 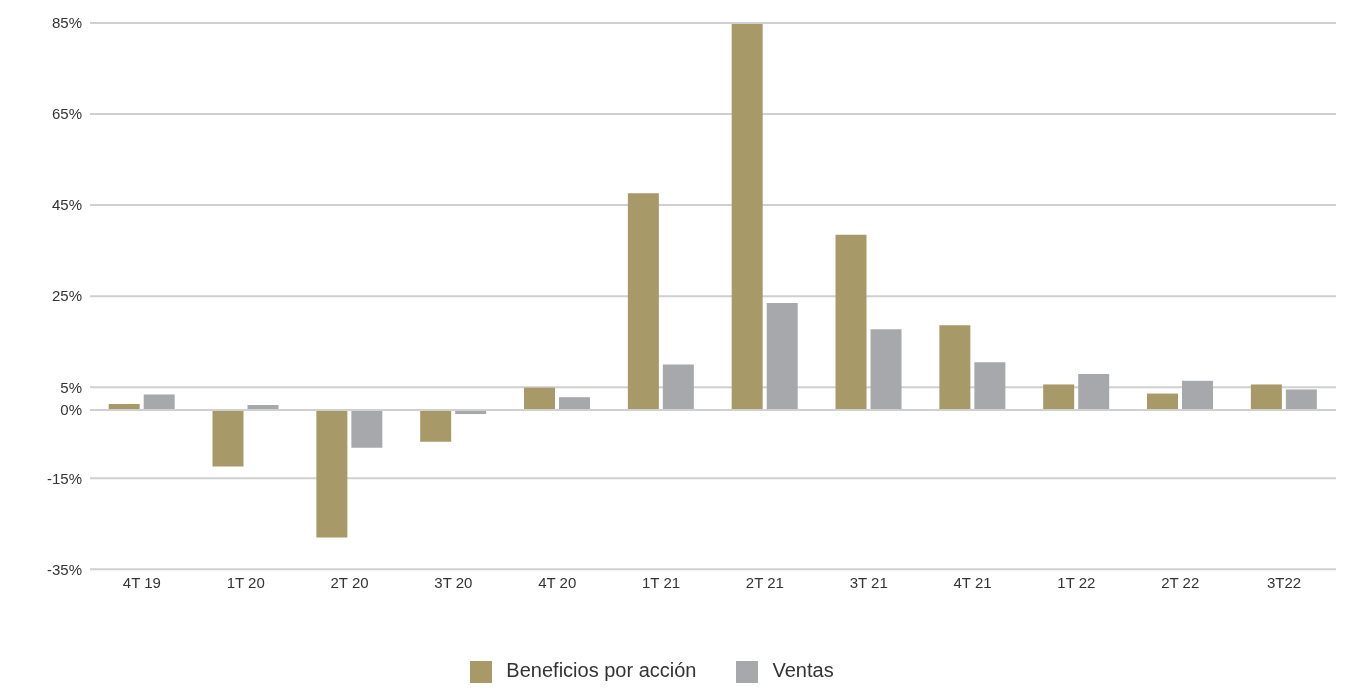 I want to click on x-tick-label: 3T22, so click(x=1284, y=582).